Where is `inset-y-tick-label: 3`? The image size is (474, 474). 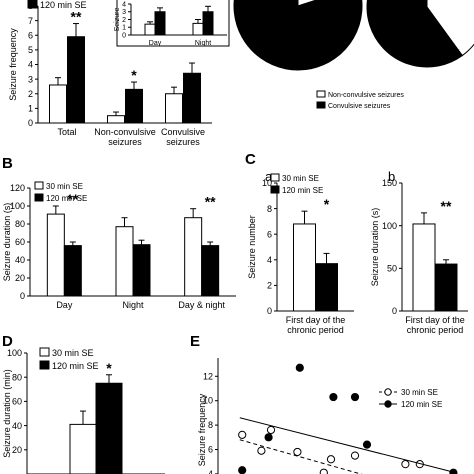 inset-y-tick-label: 3 is located at coordinates (124, 12).